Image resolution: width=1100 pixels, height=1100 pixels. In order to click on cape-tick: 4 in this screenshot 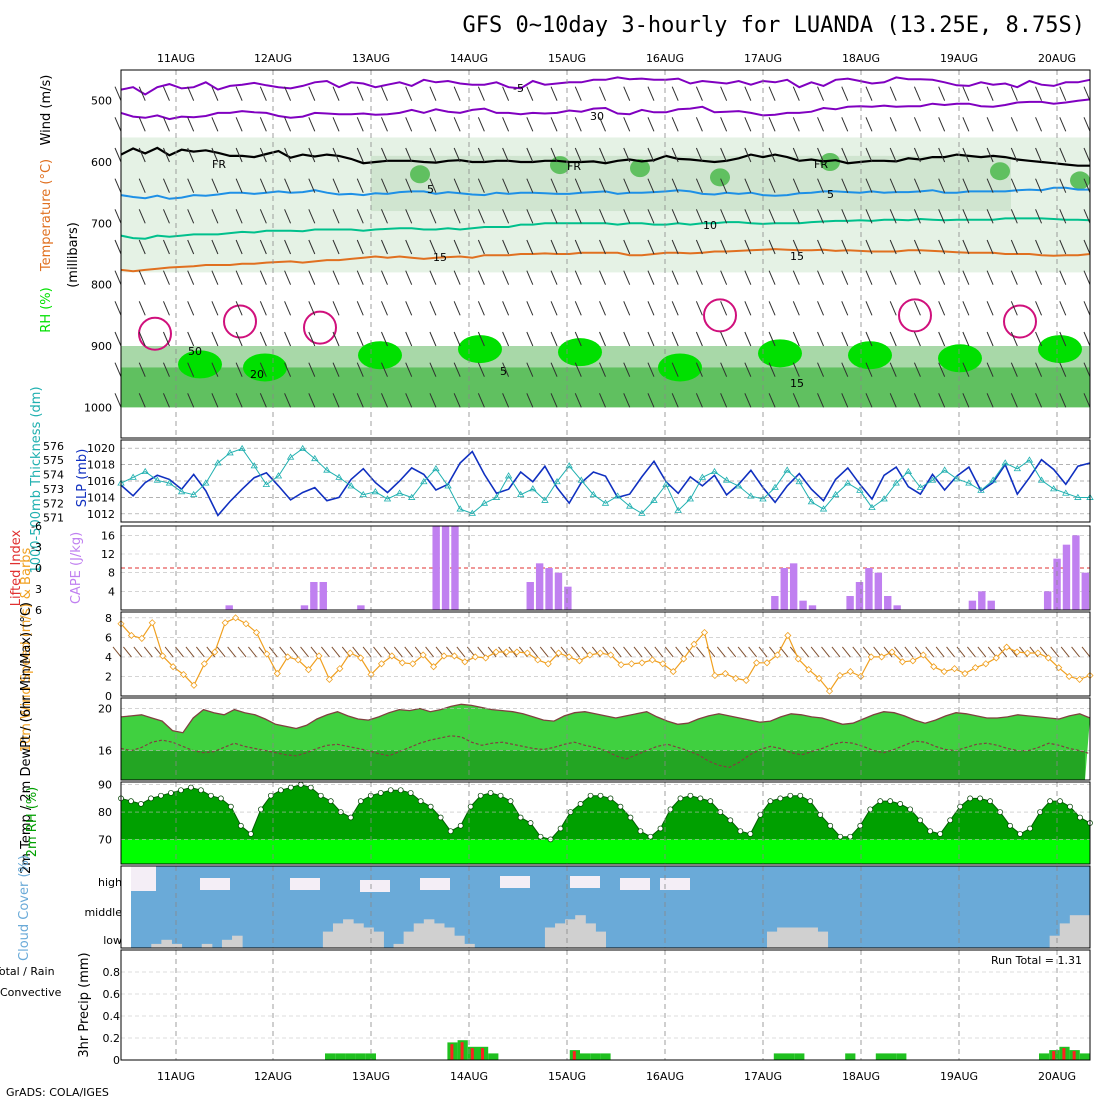, I will do `click(111, 591)`.